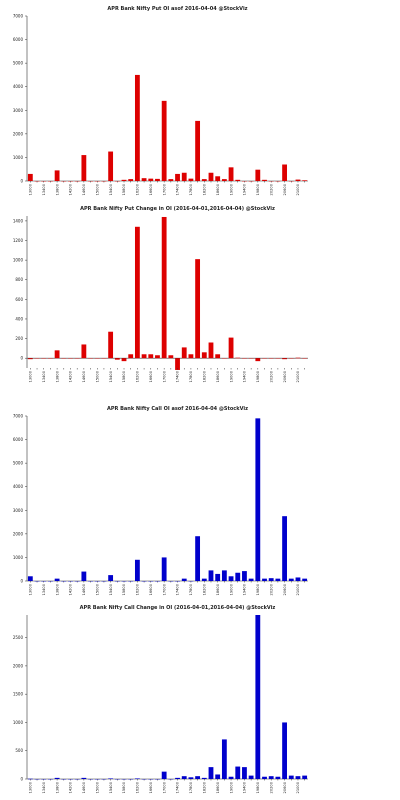 This screenshot has height=800, width=400. I want to click on y-tick-label: 0, so click(21, 779).